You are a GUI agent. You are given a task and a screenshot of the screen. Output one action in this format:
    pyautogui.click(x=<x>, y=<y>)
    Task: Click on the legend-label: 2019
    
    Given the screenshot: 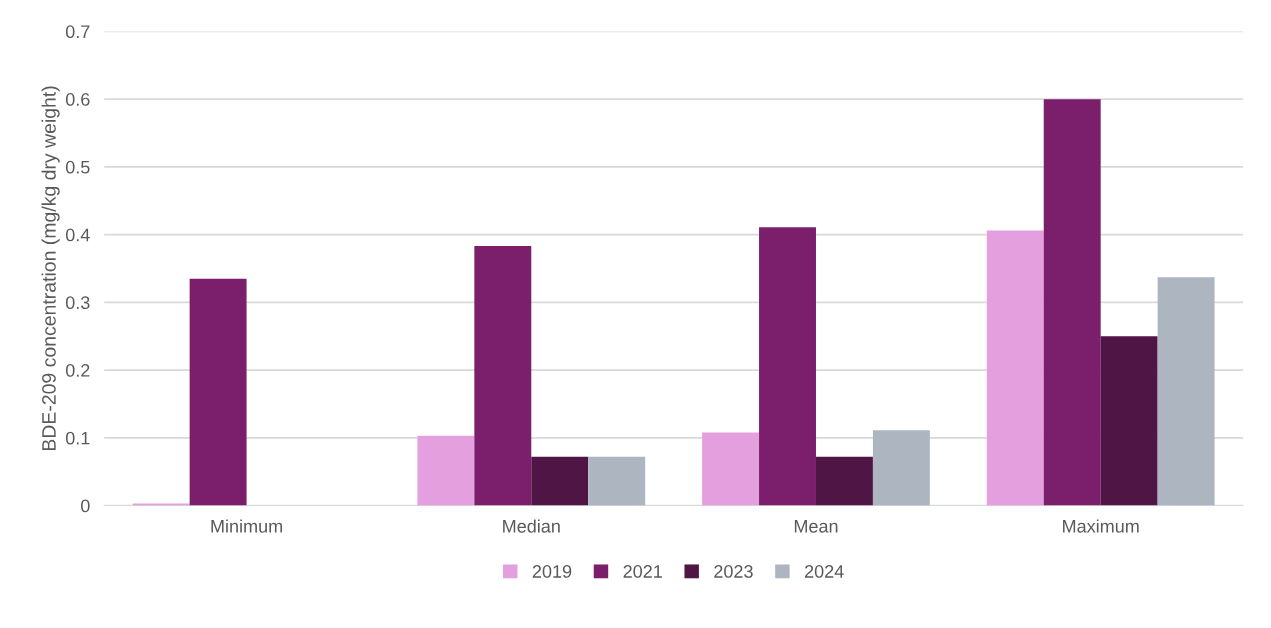 What is the action you would take?
    pyautogui.click(x=552, y=571)
    